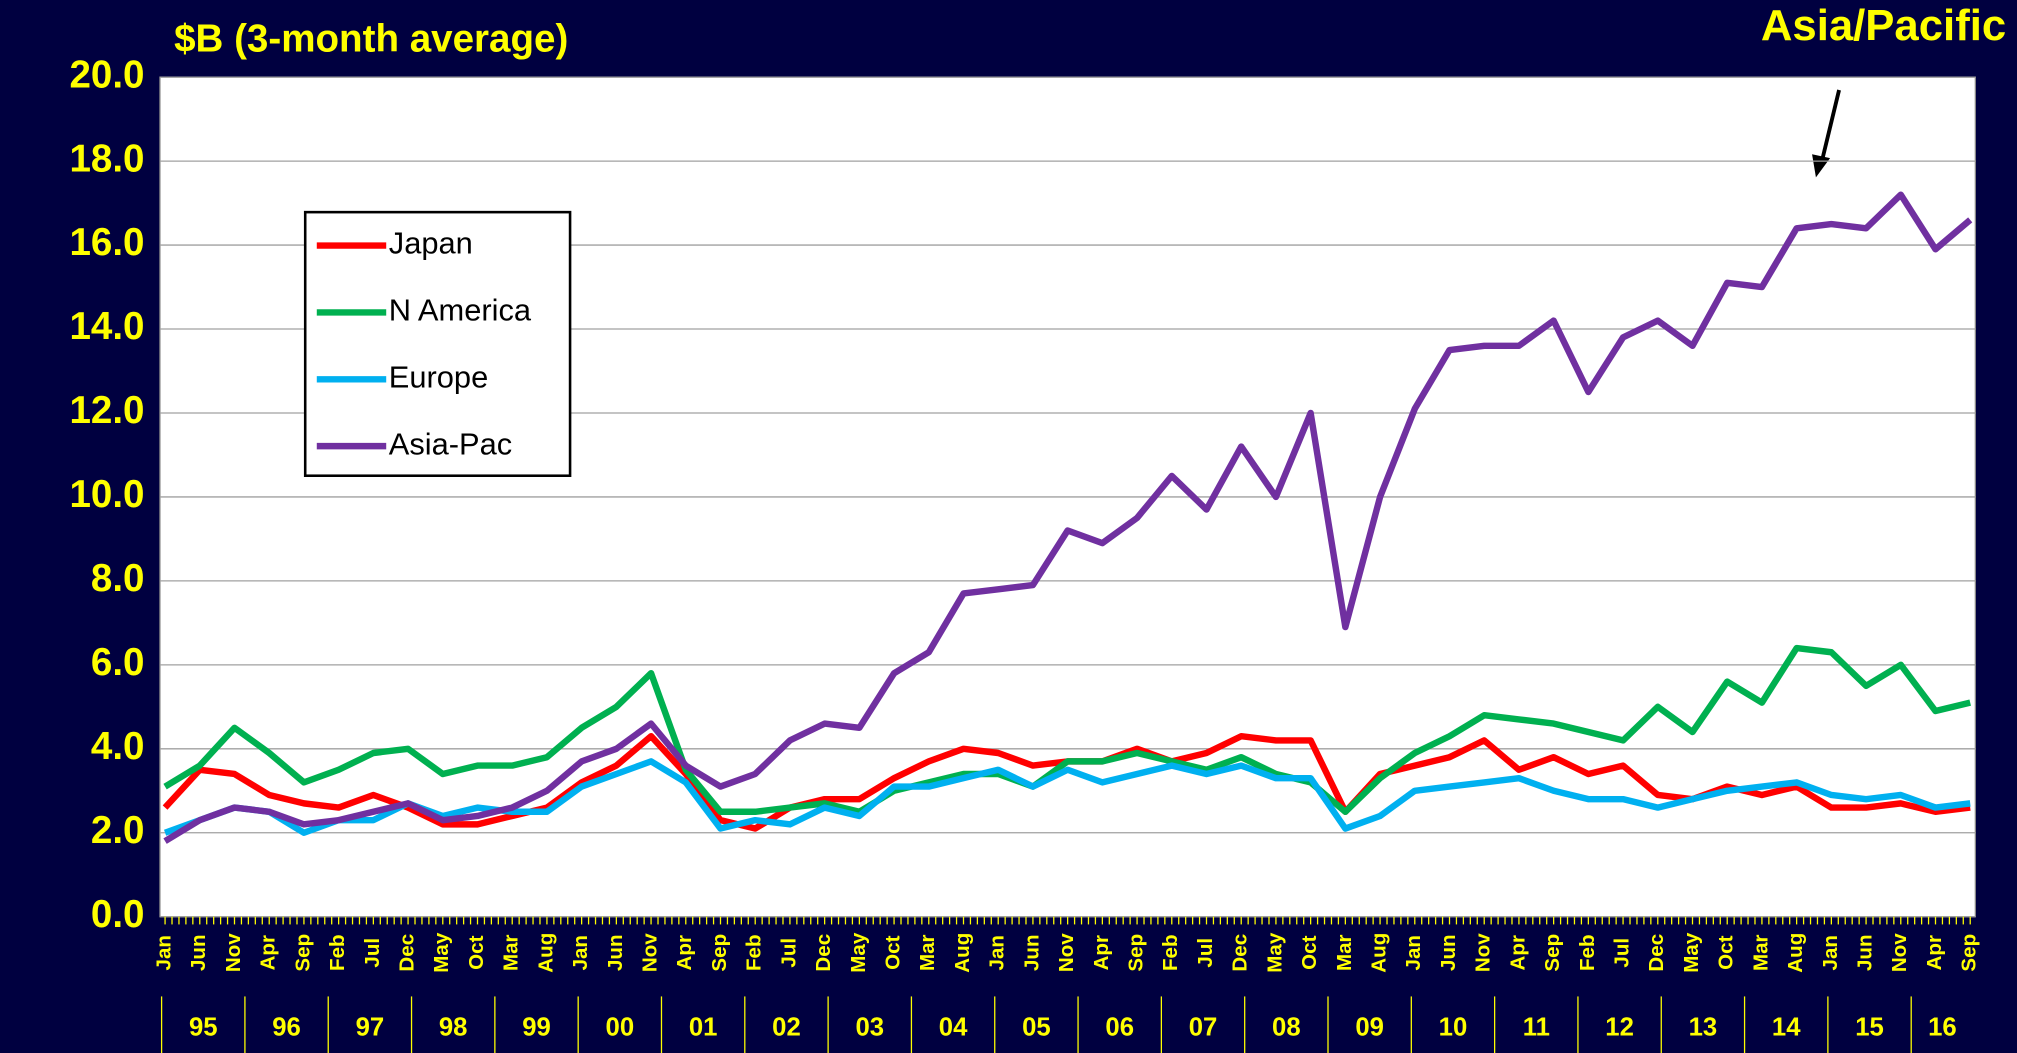 The width and height of the screenshot is (2017, 1053). What do you see at coordinates (1869, 1027) in the screenshot?
I see `year-label: 15` at bounding box center [1869, 1027].